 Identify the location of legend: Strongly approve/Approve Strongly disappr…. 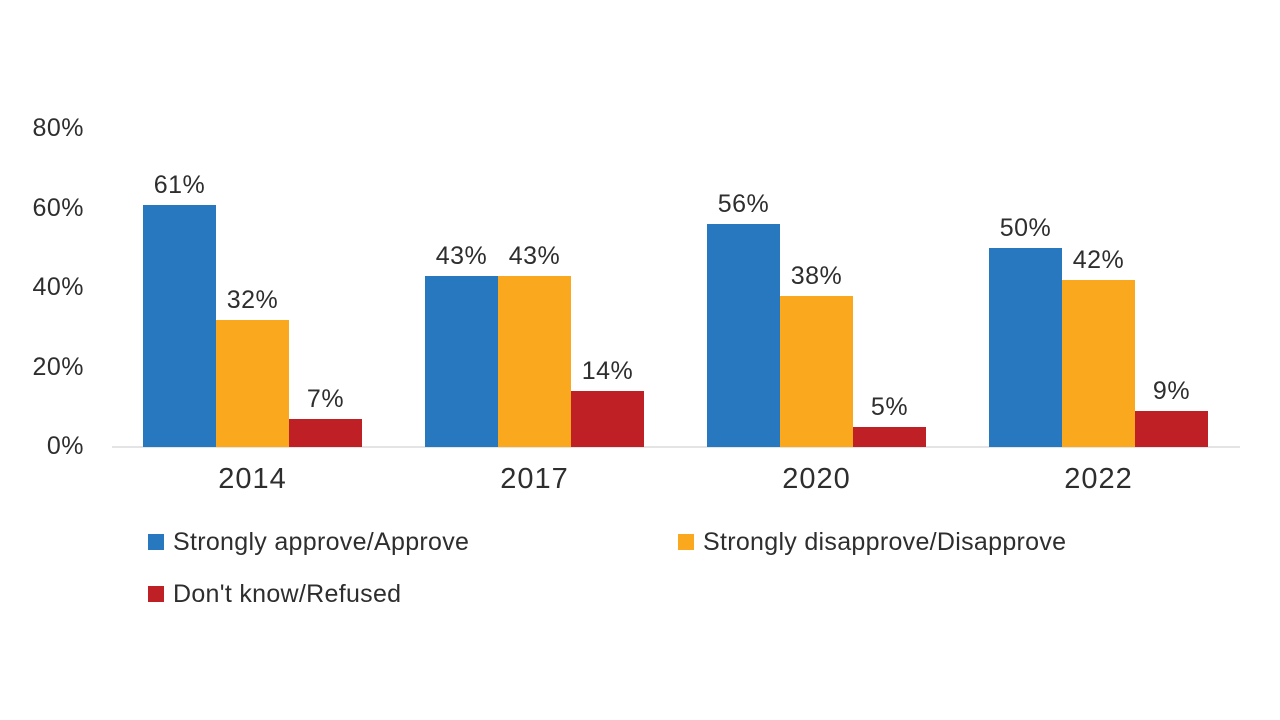
(678, 579).